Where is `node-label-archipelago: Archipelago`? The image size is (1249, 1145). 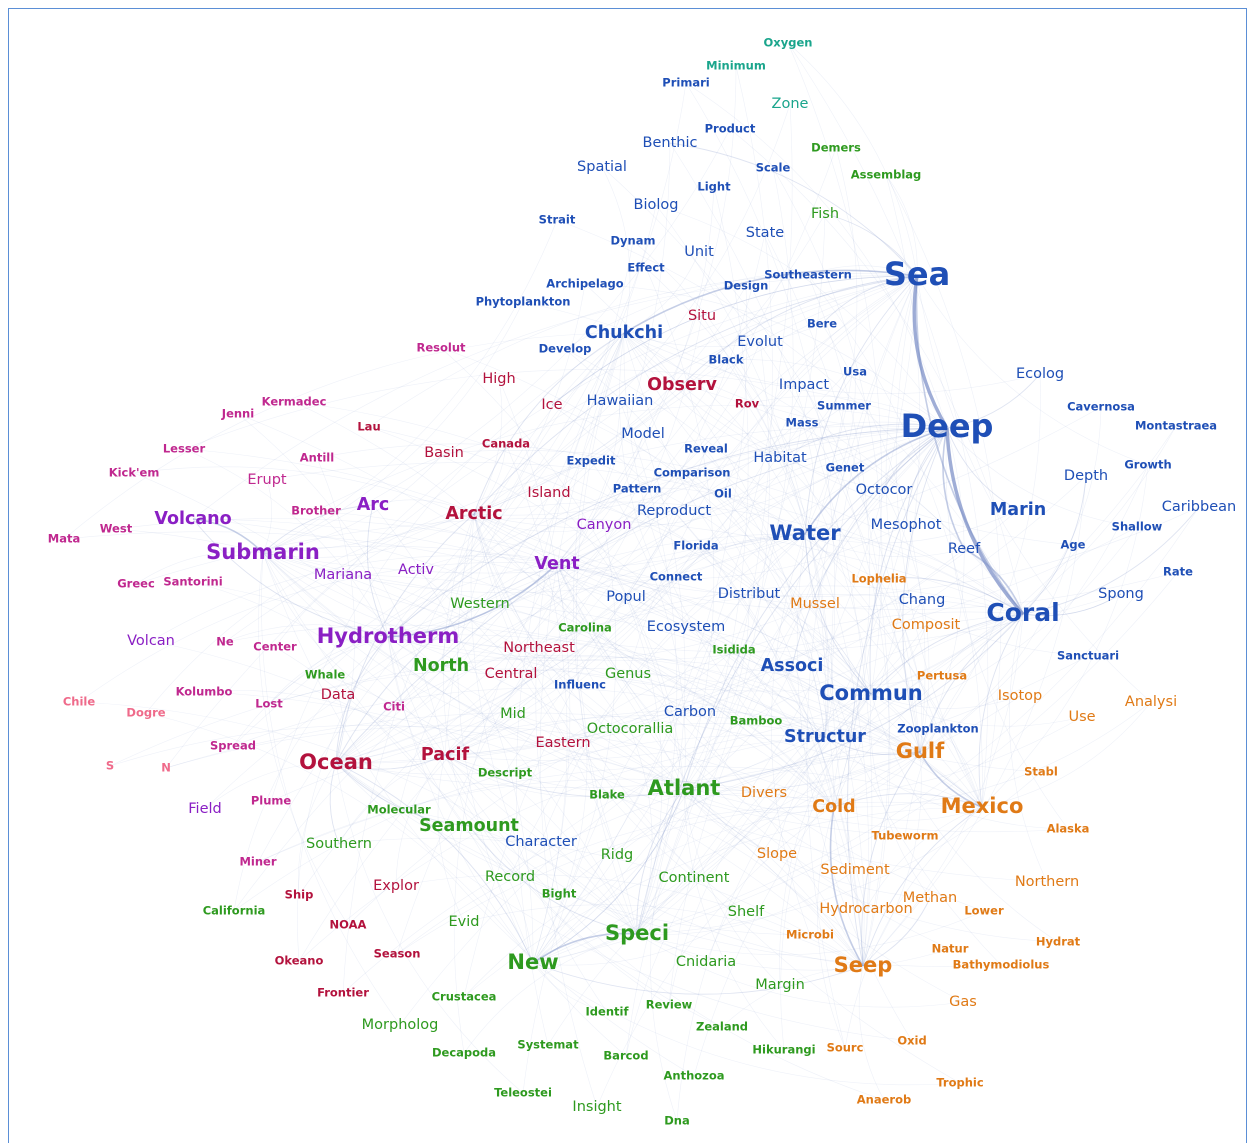 node-label-archipelago: Archipelago is located at coordinates (584, 284).